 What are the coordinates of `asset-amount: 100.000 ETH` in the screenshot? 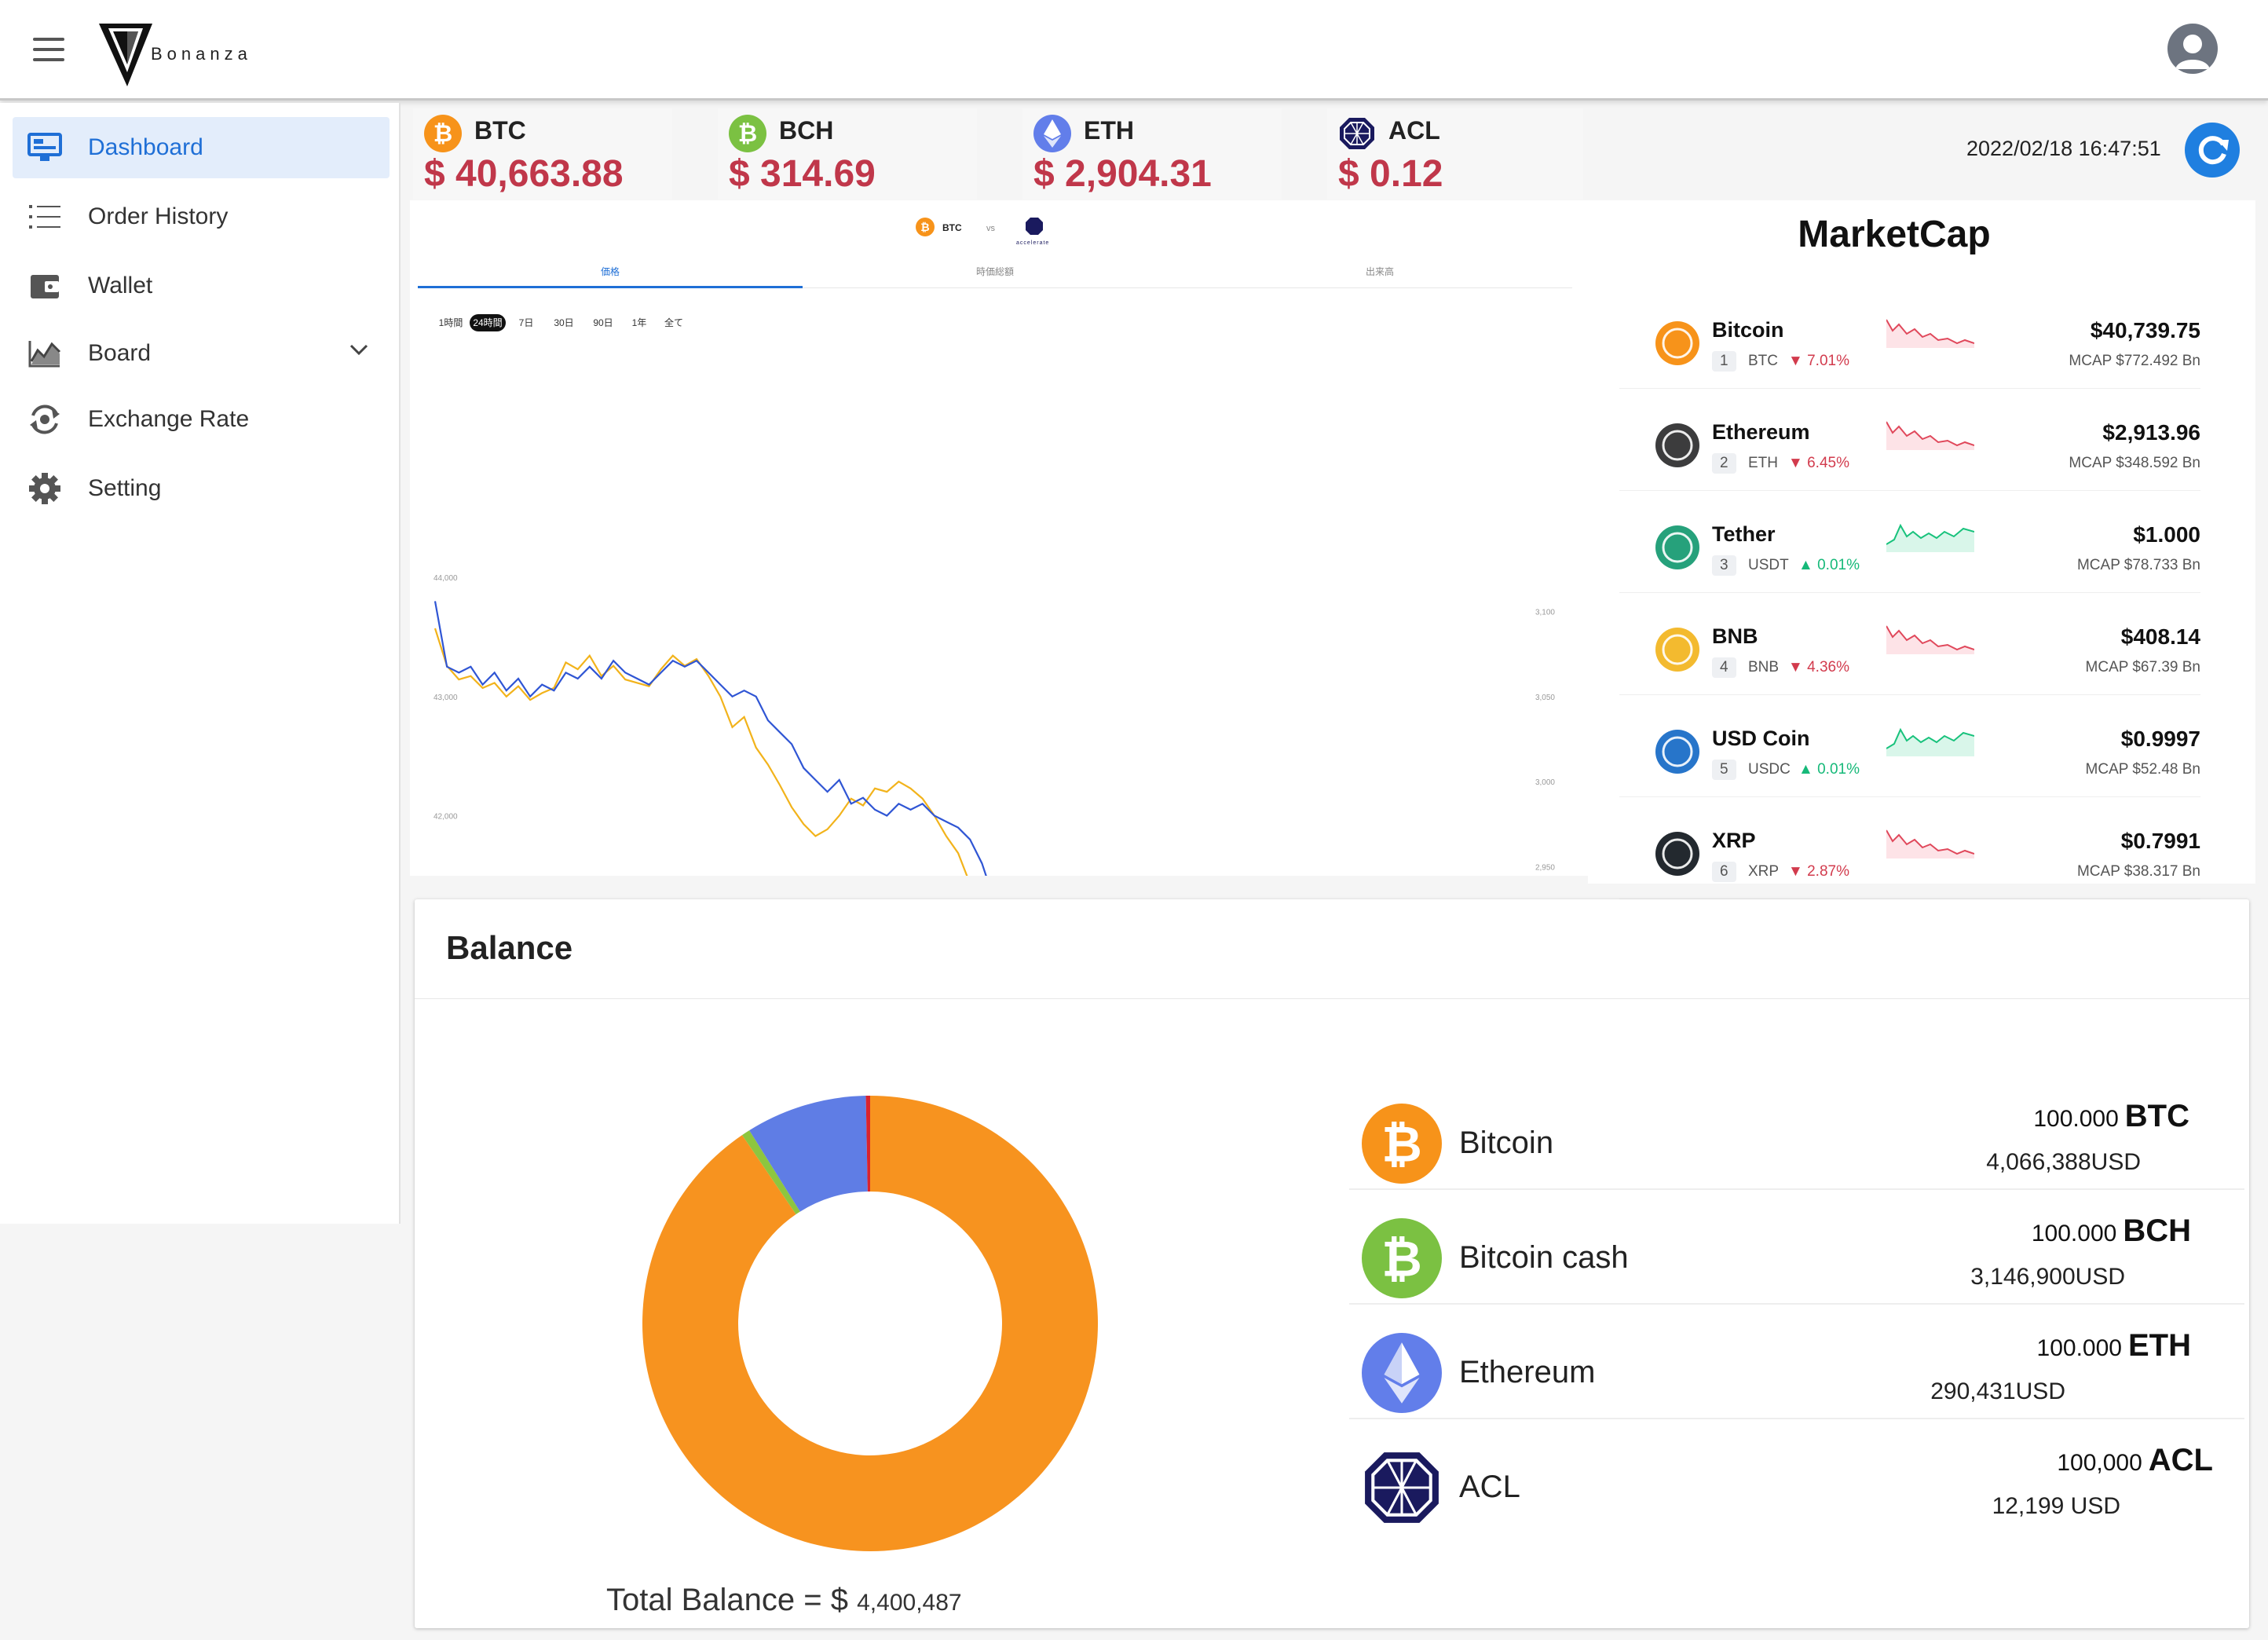 It's located at (2114, 1345).